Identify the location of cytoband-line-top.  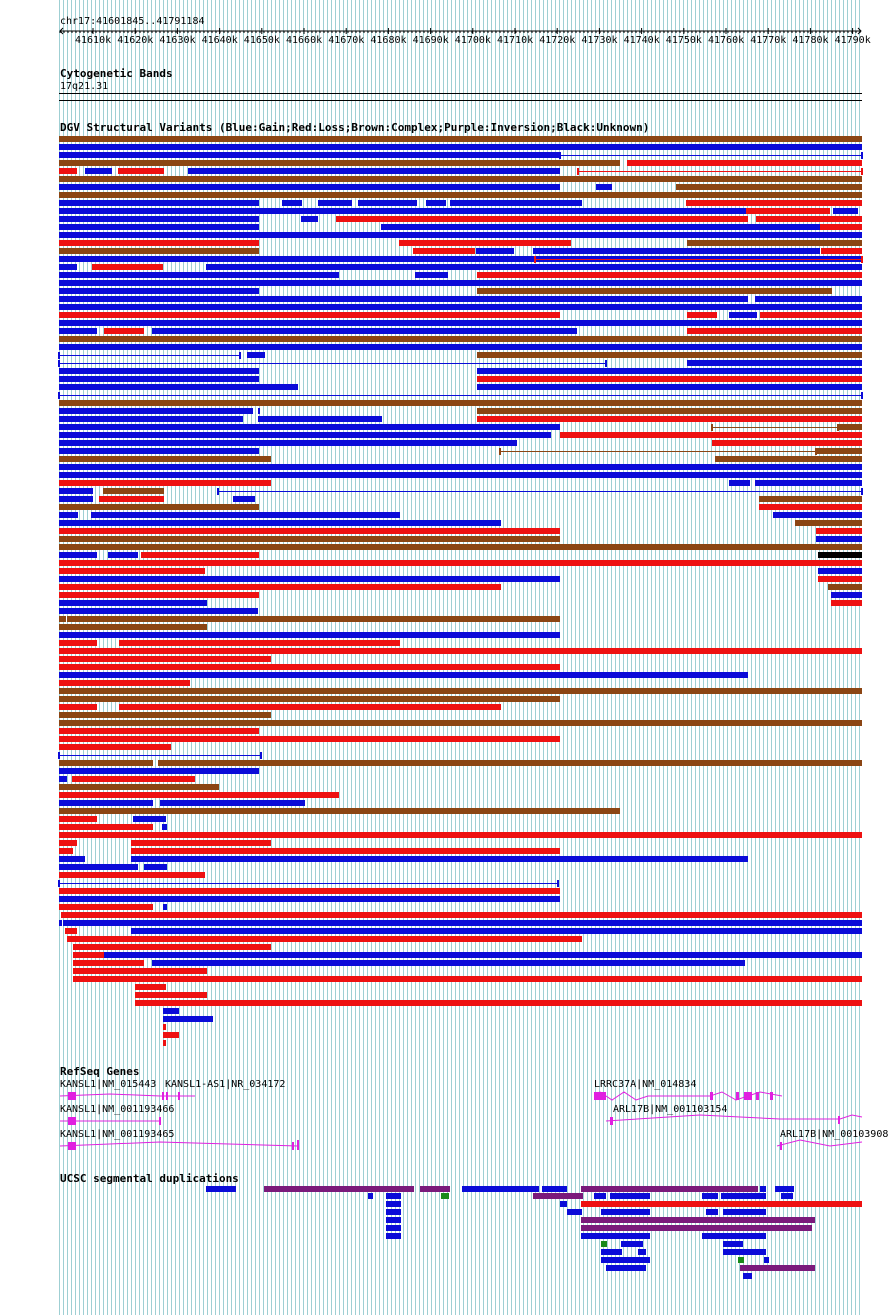
(460, 93).